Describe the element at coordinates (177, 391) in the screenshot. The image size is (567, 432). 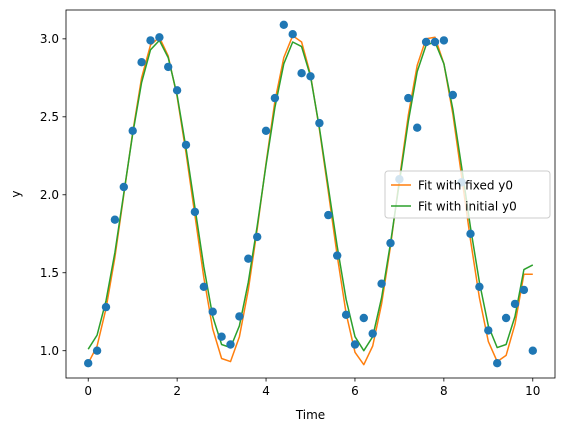
I see `x-tick-label: 2` at that location.